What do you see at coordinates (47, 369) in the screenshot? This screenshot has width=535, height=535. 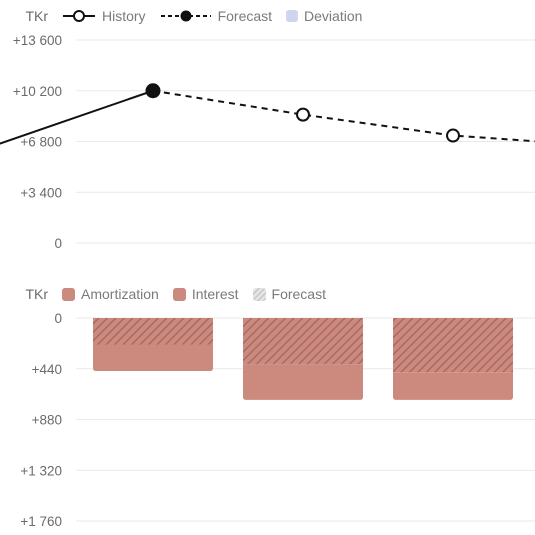 I see `bar-chart-y-tick-label: +440` at bounding box center [47, 369].